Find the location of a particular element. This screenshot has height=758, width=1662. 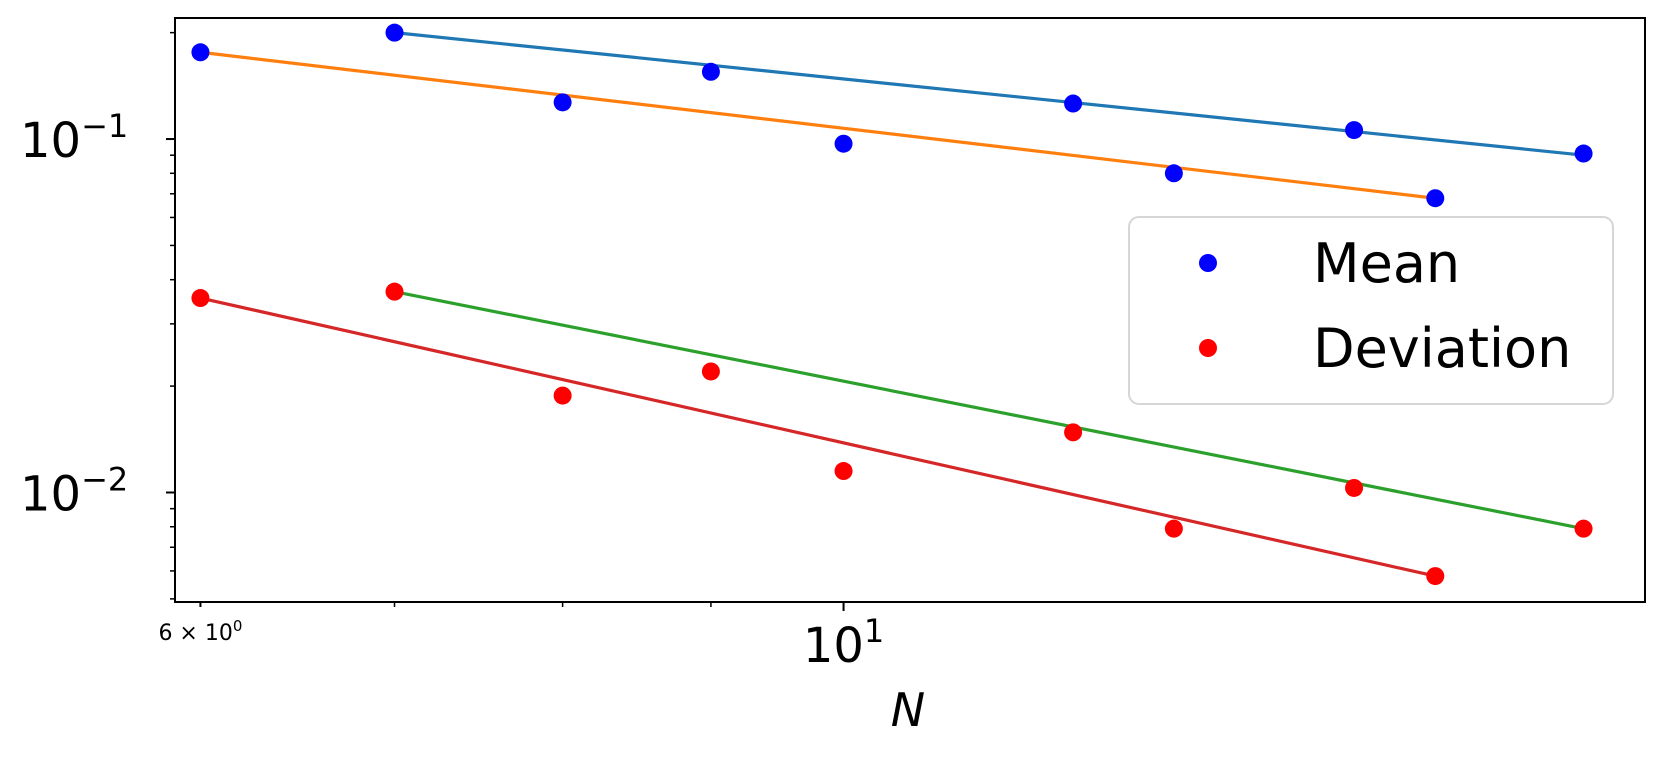

y-tick-label-2: 10⁻² is located at coordinates (74, 491).